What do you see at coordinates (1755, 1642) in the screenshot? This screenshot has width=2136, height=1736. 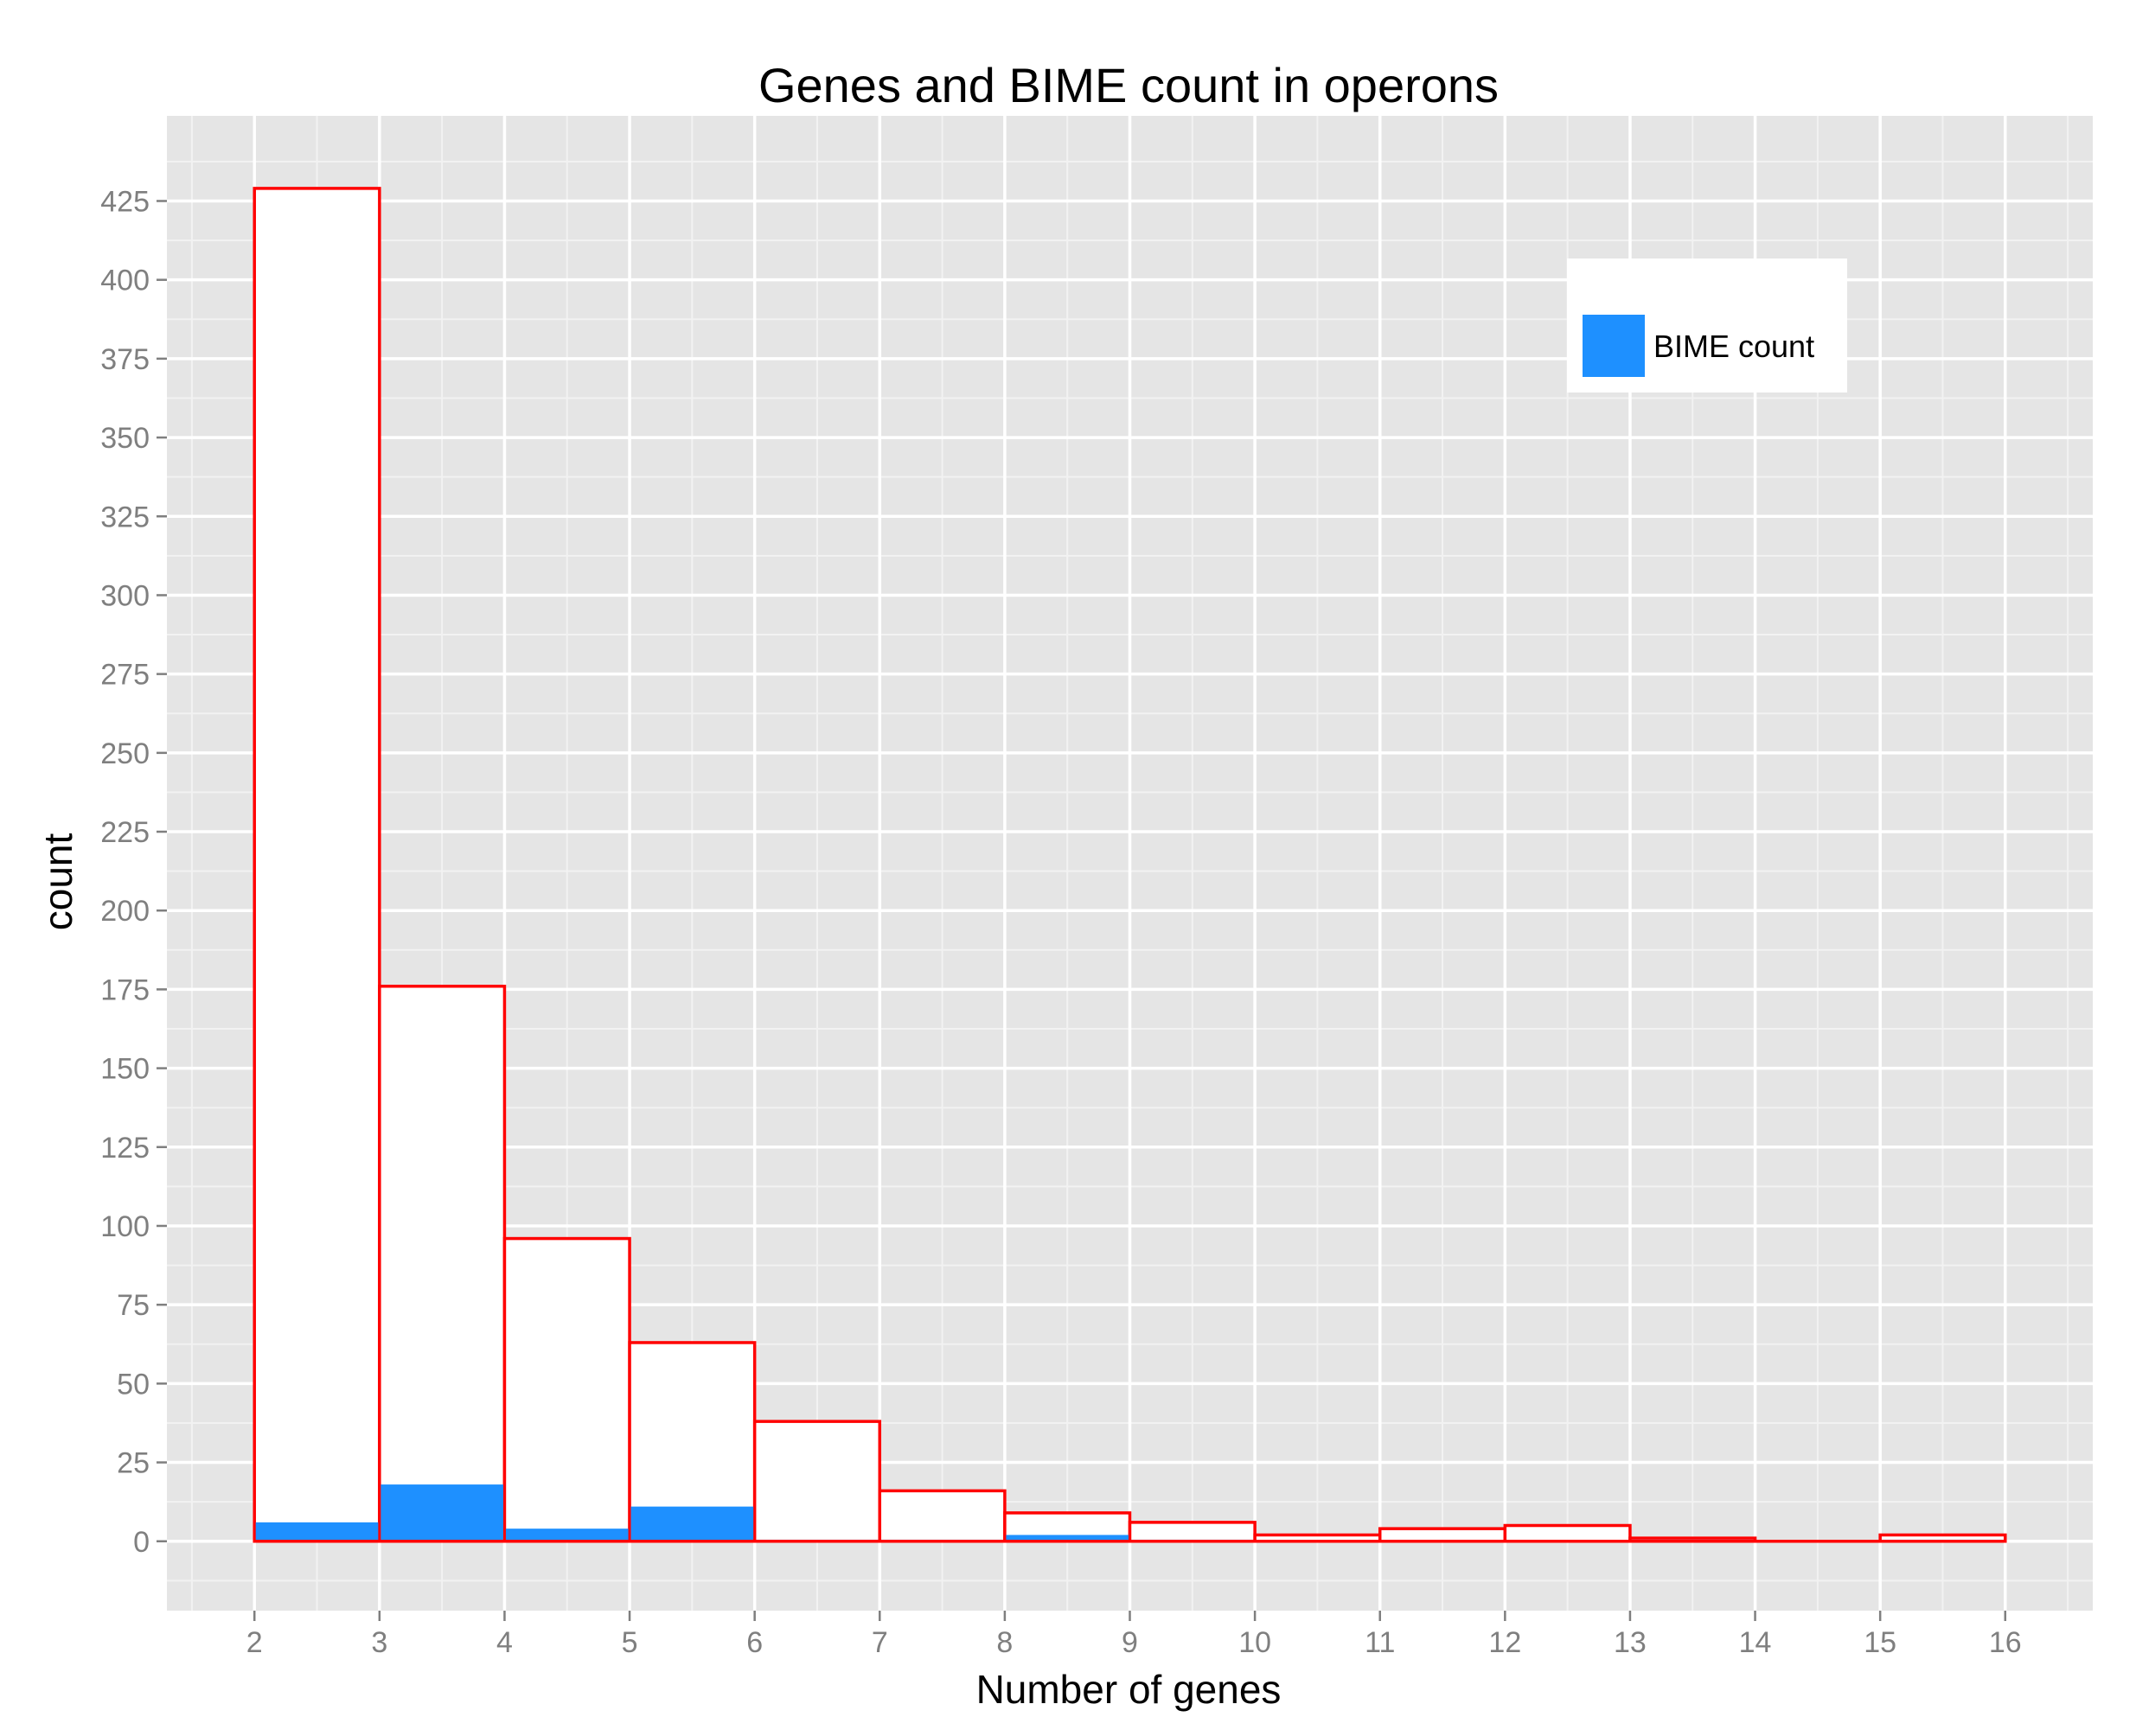 I see `x-tick-label: 14` at bounding box center [1755, 1642].